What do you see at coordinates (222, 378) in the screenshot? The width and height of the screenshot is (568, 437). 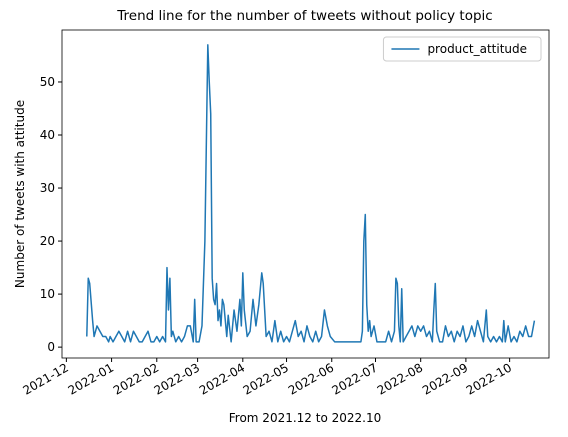 I see `x-tick-label: 2022-04` at bounding box center [222, 378].